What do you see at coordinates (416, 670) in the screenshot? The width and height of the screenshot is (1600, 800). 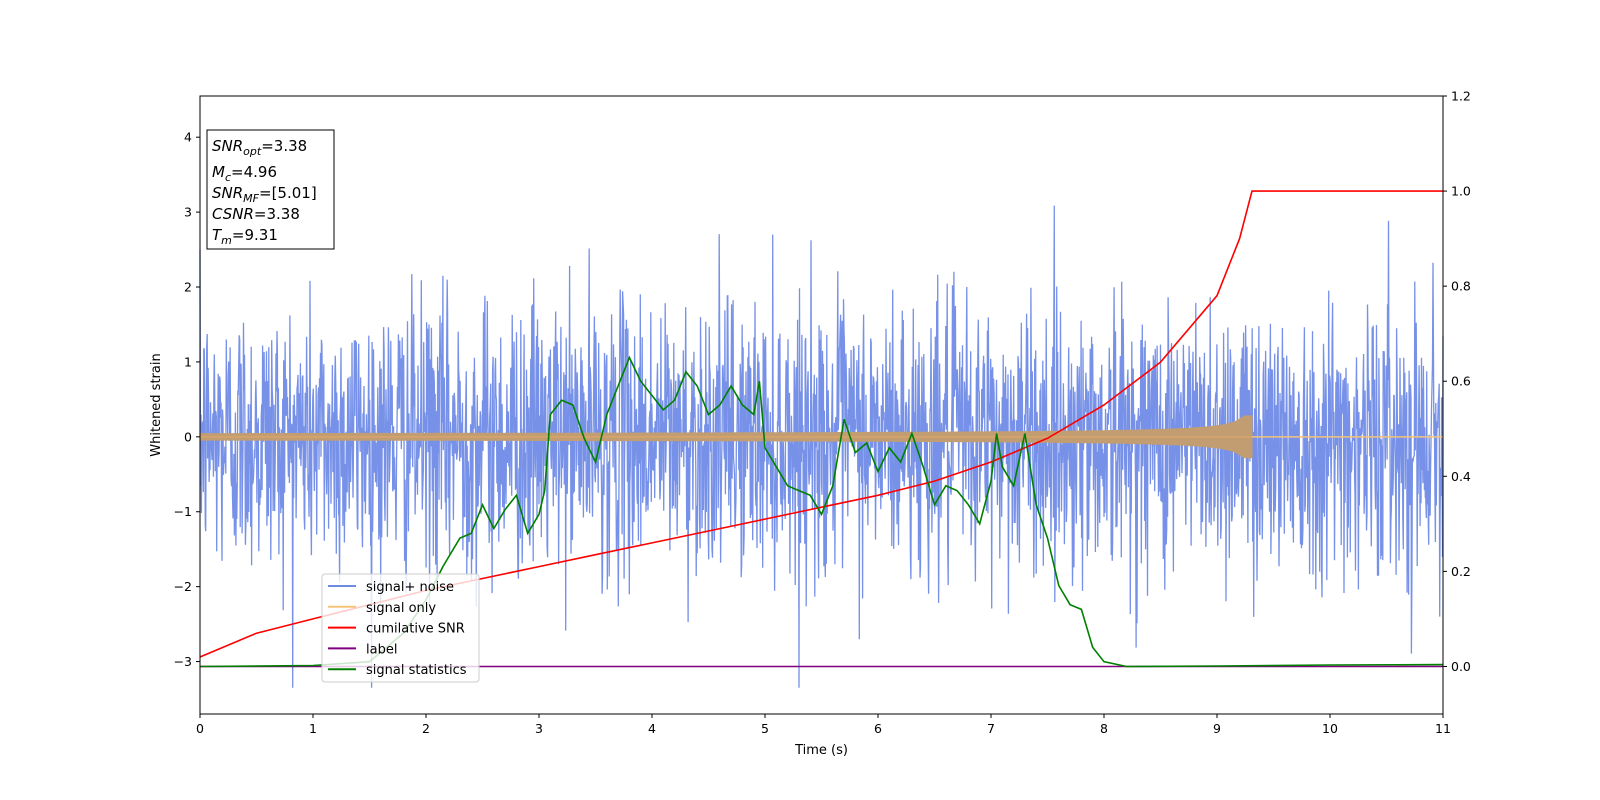 I see `legend-label: signal statistics` at bounding box center [416, 670].